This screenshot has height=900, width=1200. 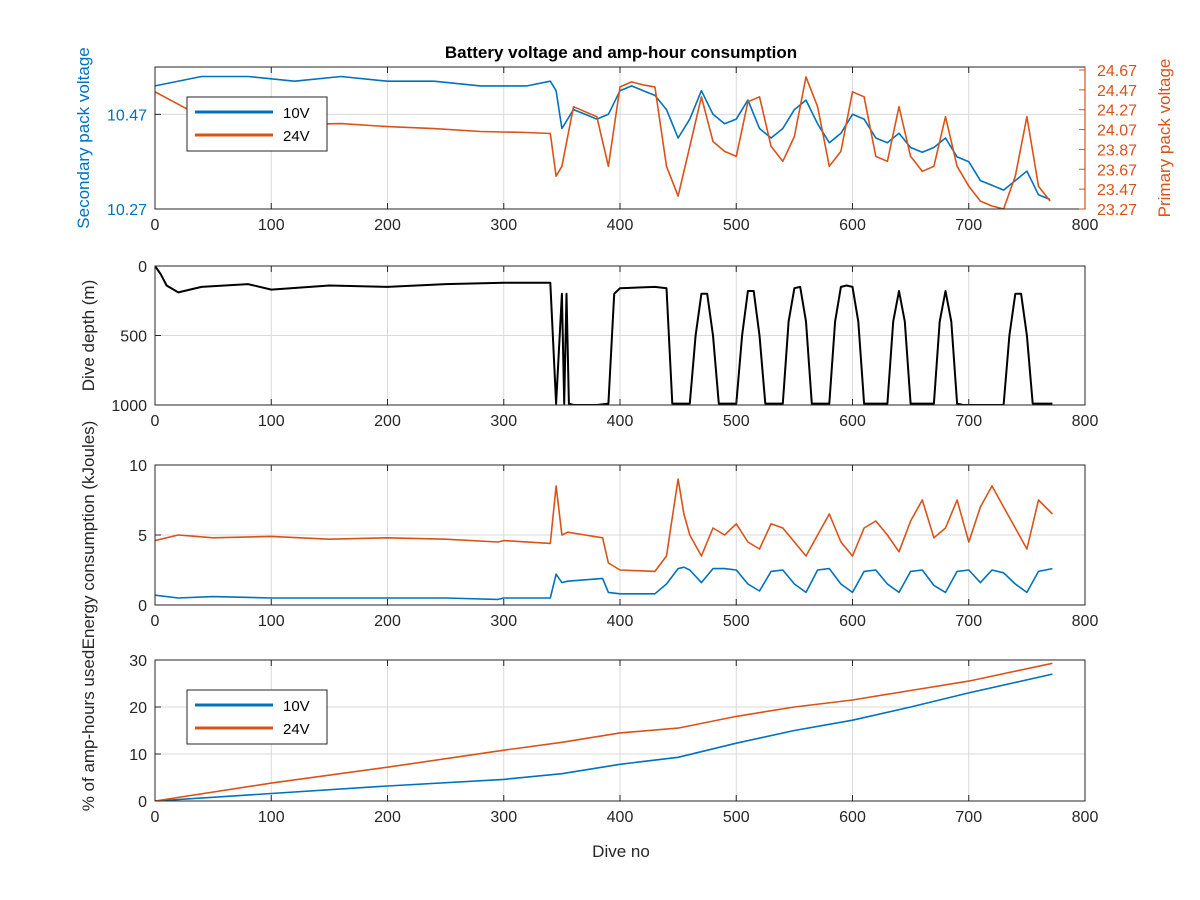 What do you see at coordinates (133, 337) in the screenshot?
I see `y-tick-label: 500` at bounding box center [133, 337].